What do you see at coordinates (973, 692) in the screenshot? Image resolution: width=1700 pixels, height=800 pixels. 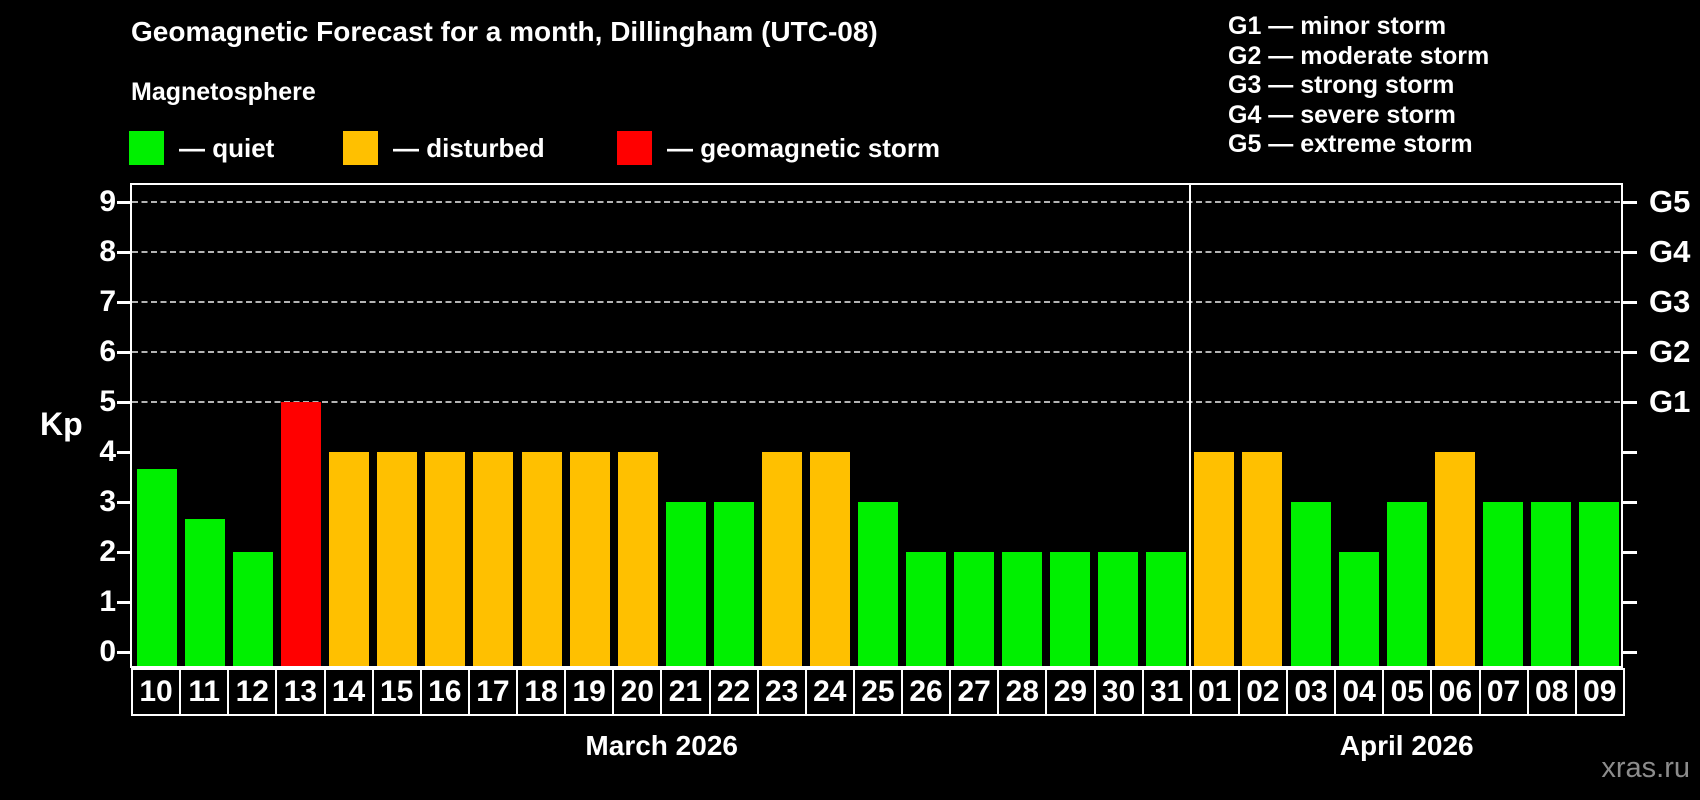 I see `day-label-27: 27` at bounding box center [973, 692].